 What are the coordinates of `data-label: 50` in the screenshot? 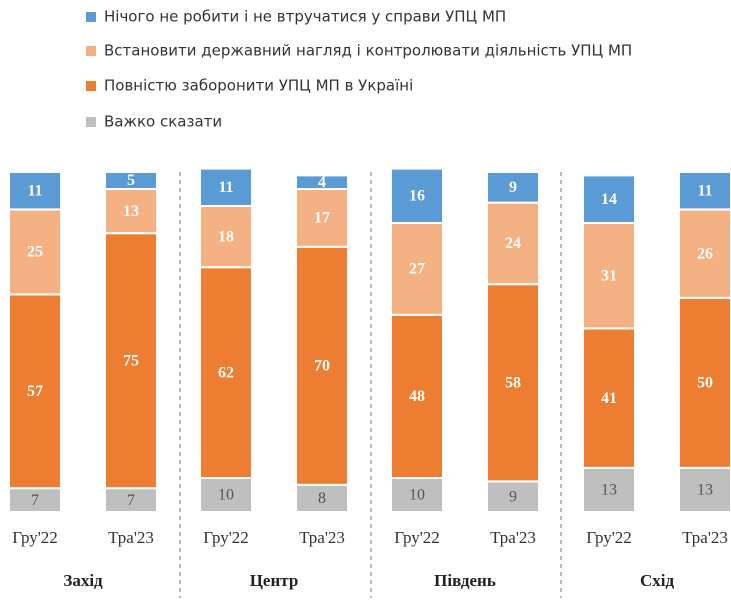 It's located at (705, 382).